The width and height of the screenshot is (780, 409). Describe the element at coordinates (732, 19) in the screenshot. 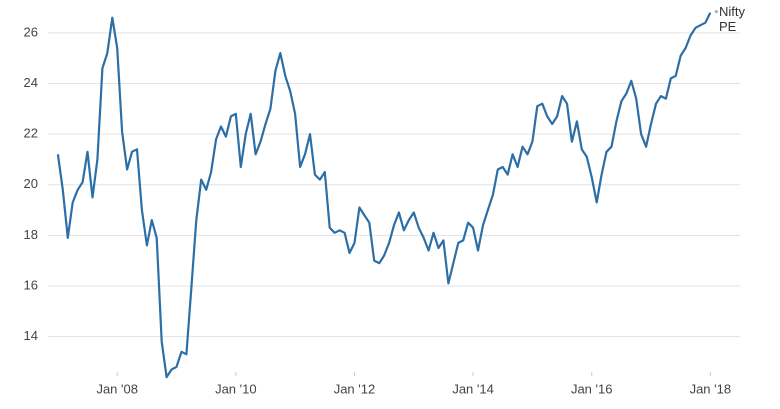

I see `series-label: Nifty PE` at that location.